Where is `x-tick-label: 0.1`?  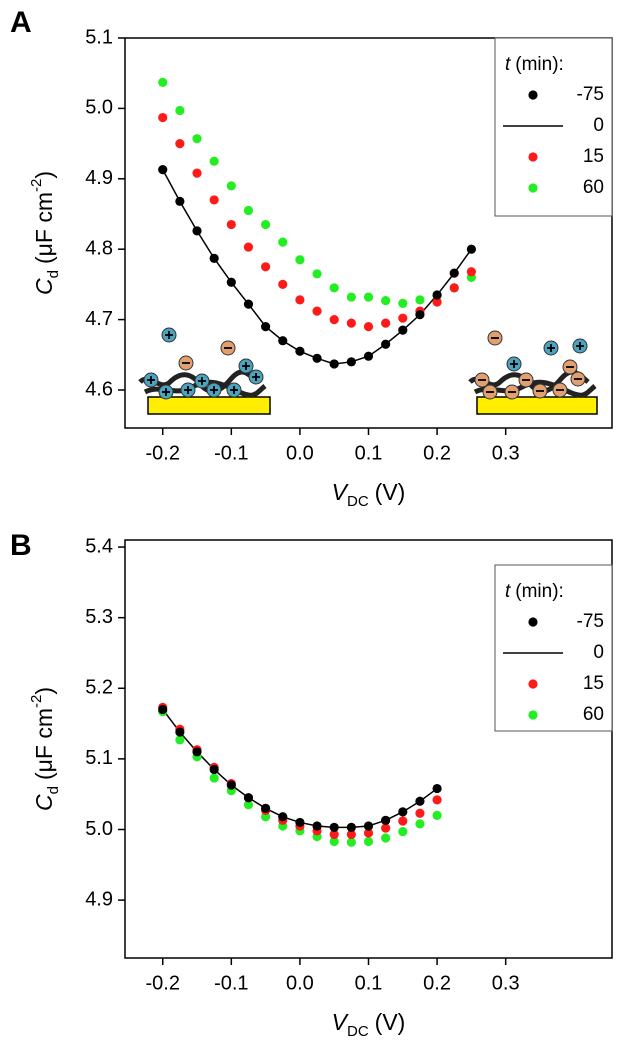
x-tick-label: 0.1 is located at coordinates (369, 453).